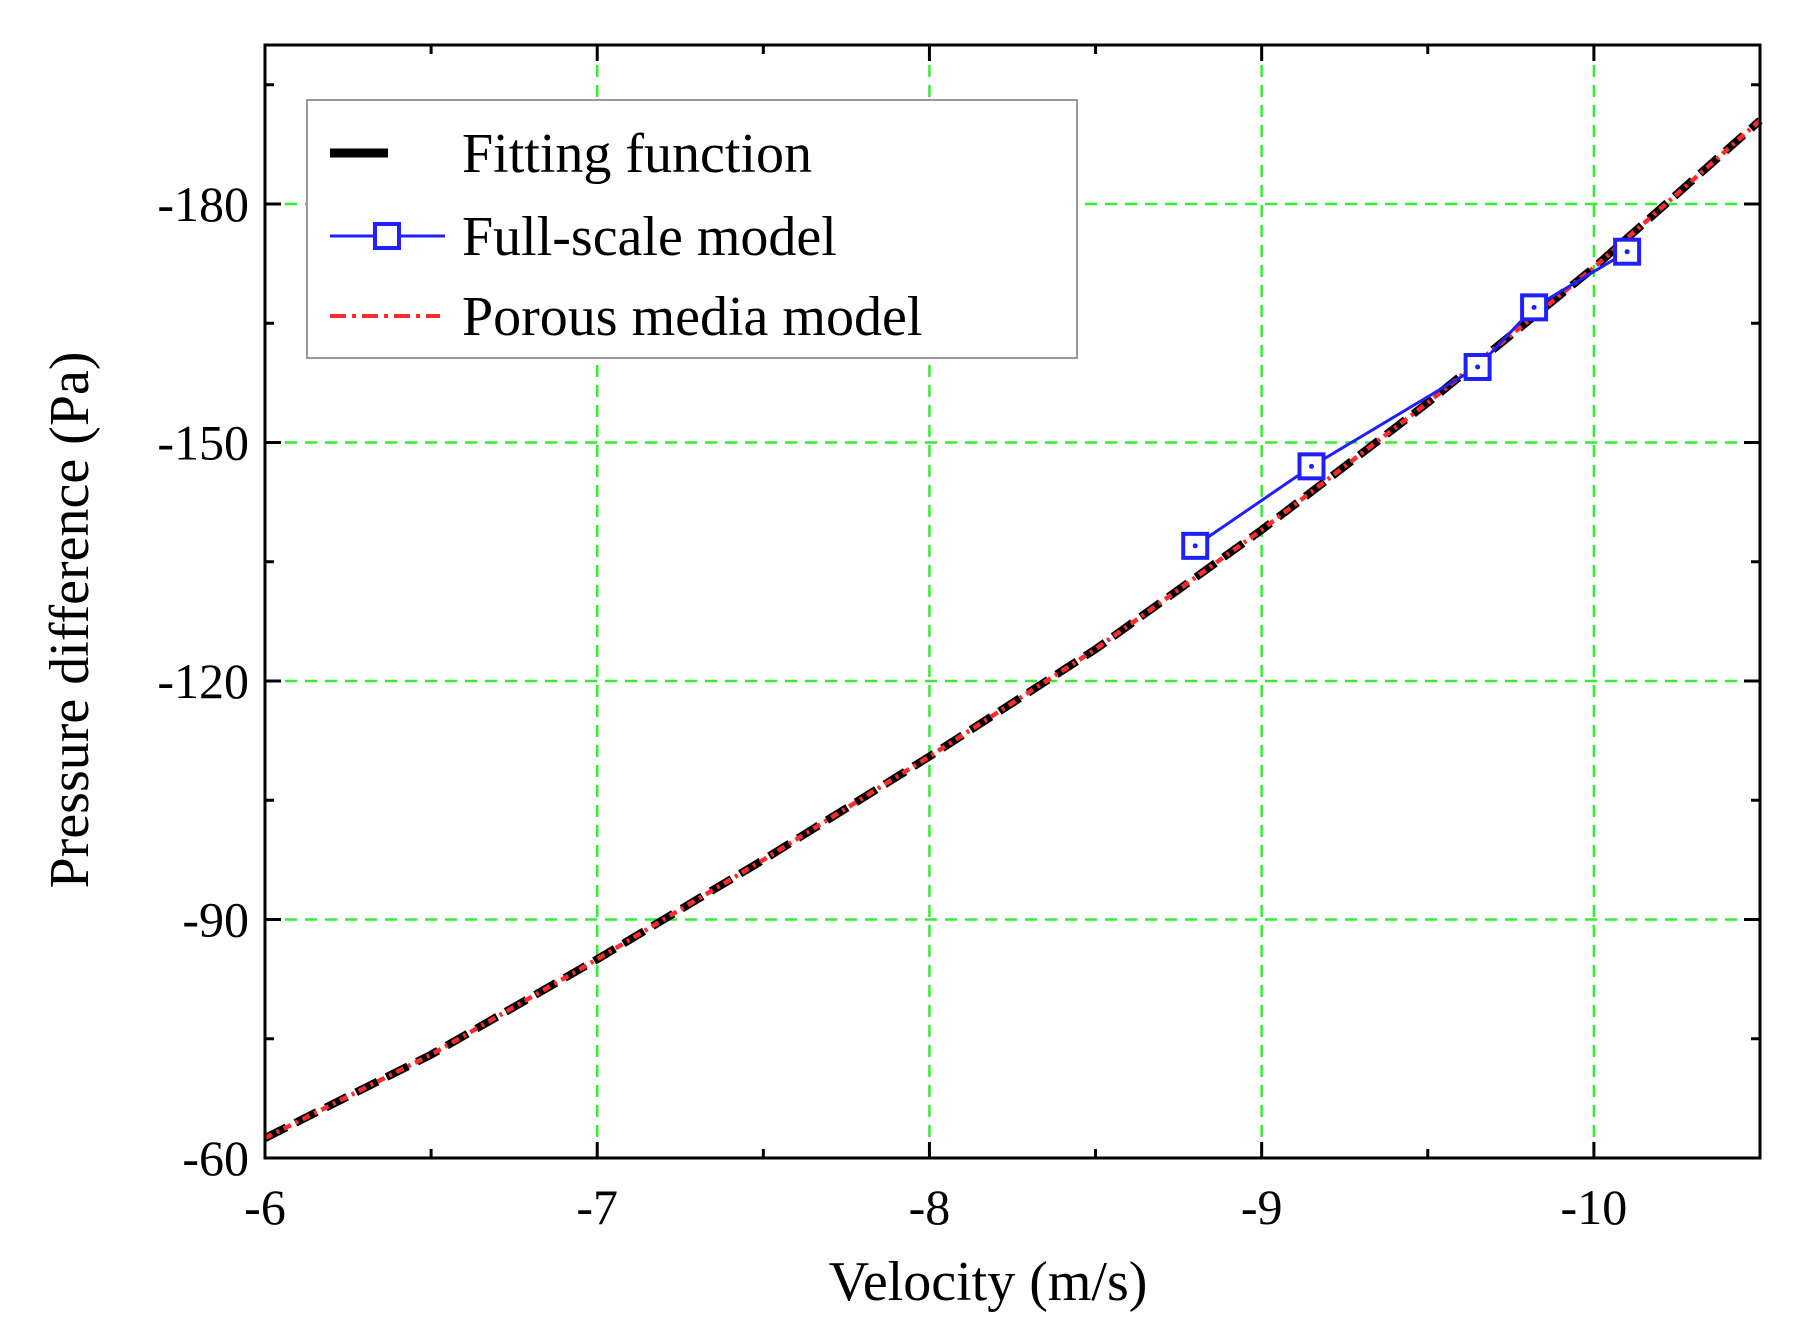 The height and width of the screenshot is (1325, 1797). What do you see at coordinates (597, 1207) in the screenshot?
I see `x-tick-label: -7` at bounding box center [597, 1207].